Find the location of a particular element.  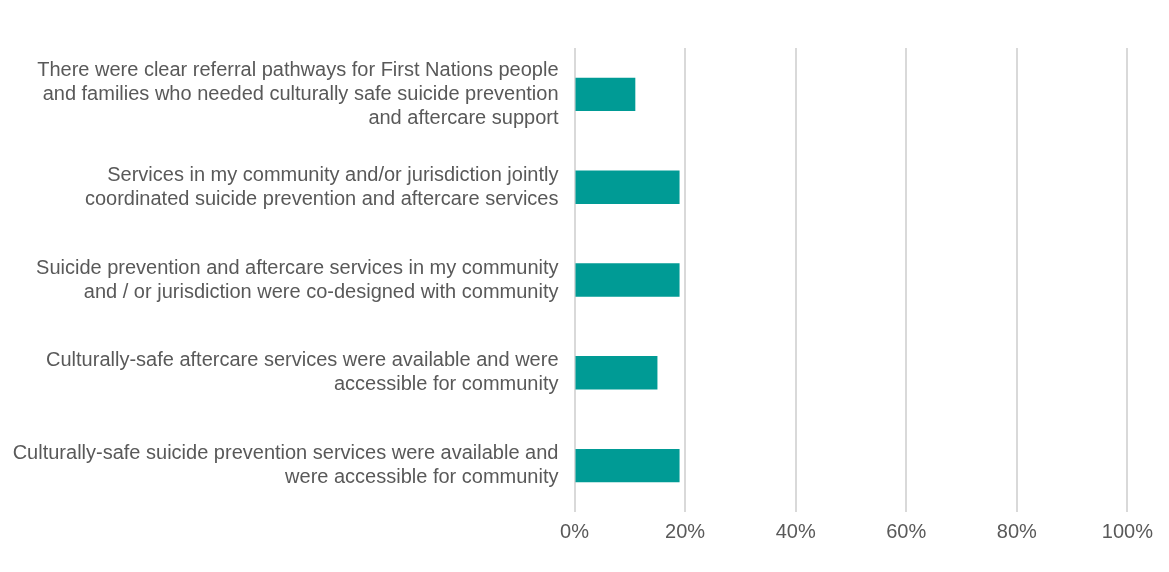

x-tick-label: 0% is located at coordinates (575, 530).